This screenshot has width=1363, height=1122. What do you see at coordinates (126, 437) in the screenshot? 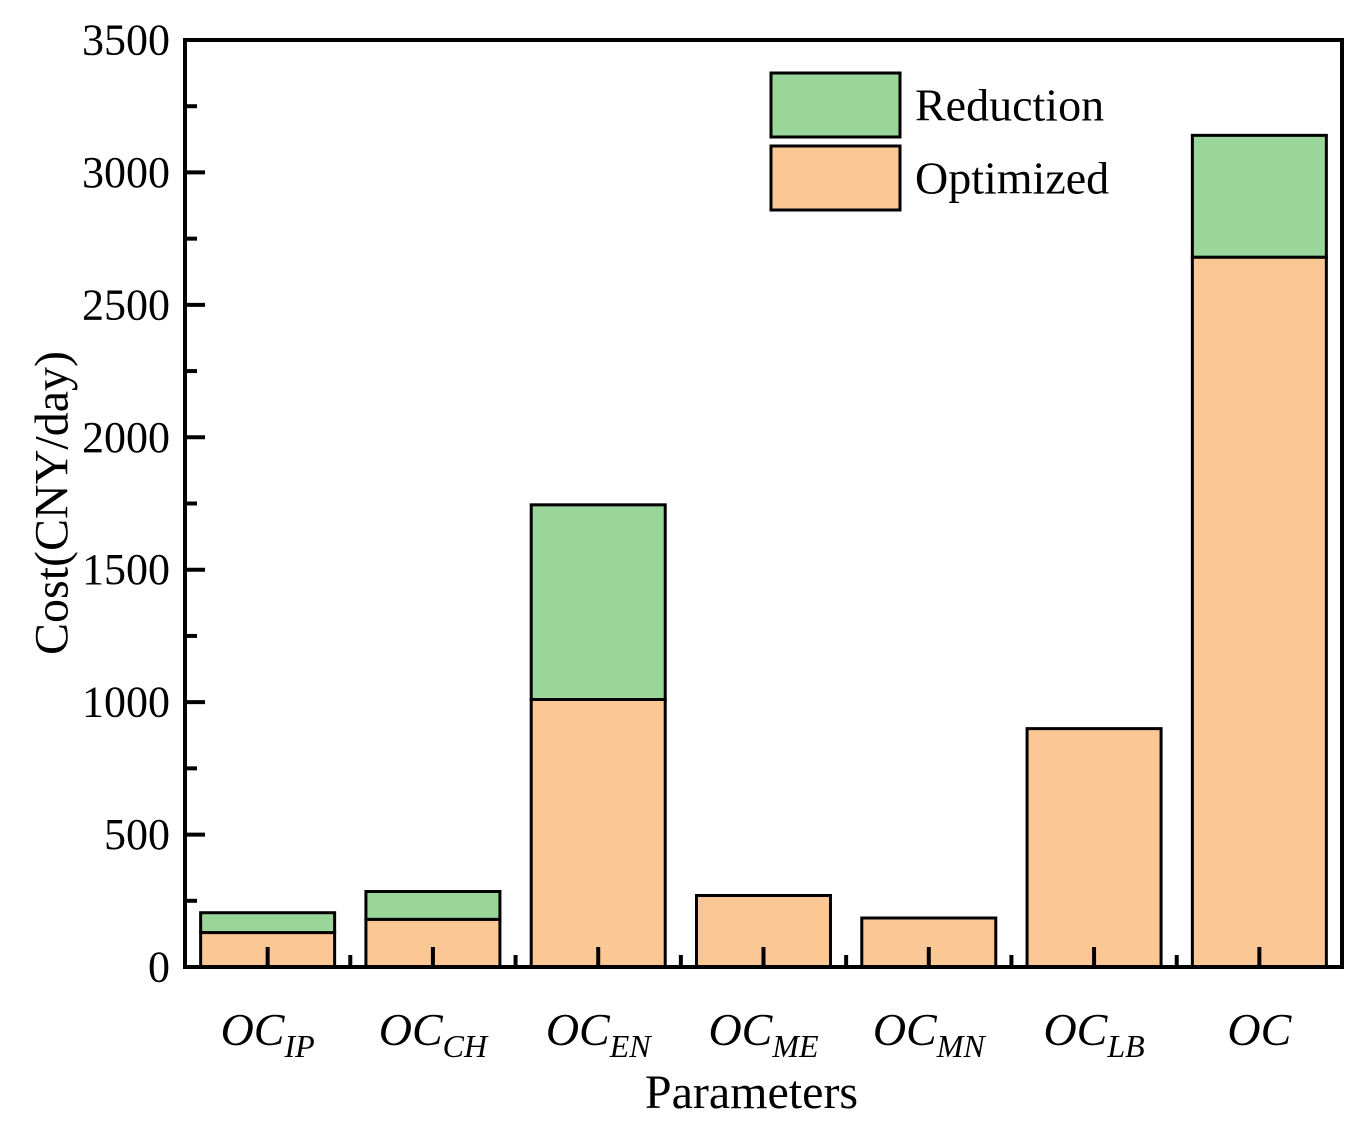
I see `y-tick-label-2000: 2000` at bounding box center [126, 437].